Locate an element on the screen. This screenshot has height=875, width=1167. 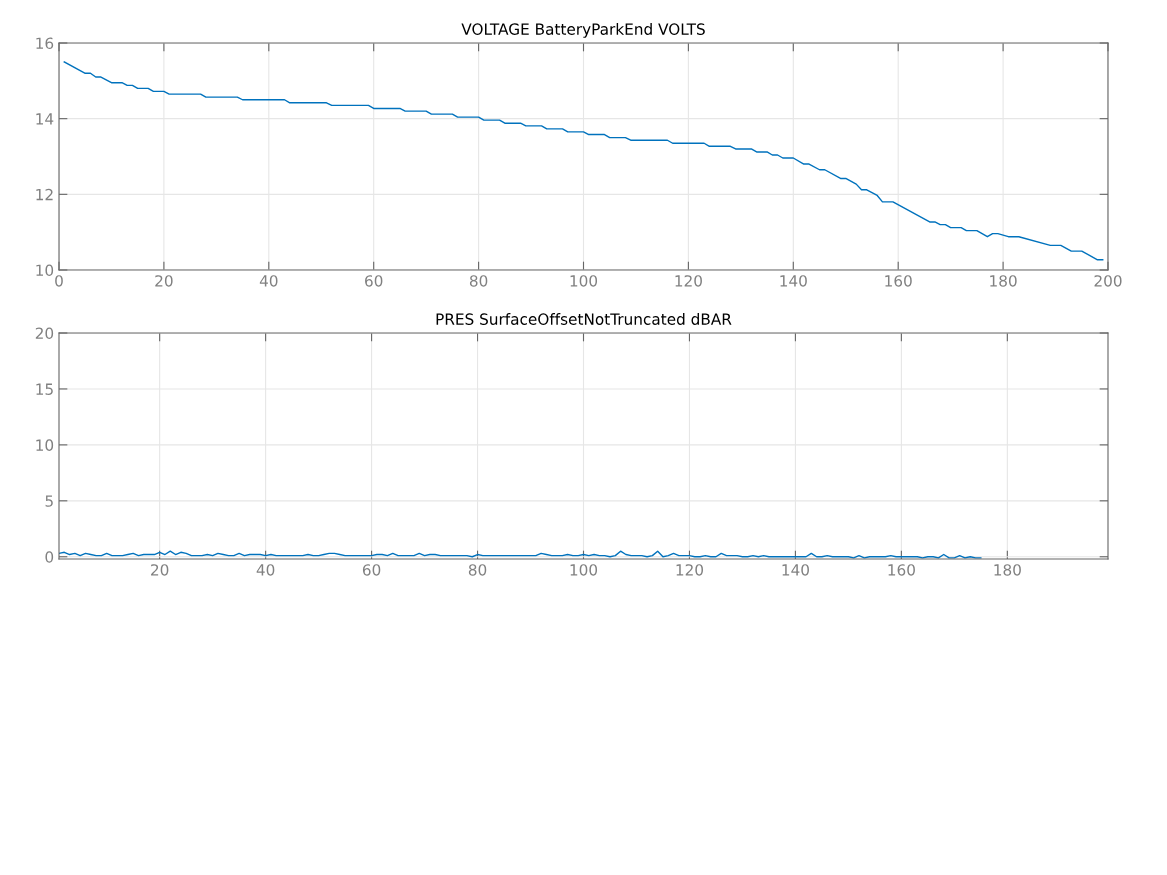
y-tick-label: 5 is located at coordinates (49, 501).